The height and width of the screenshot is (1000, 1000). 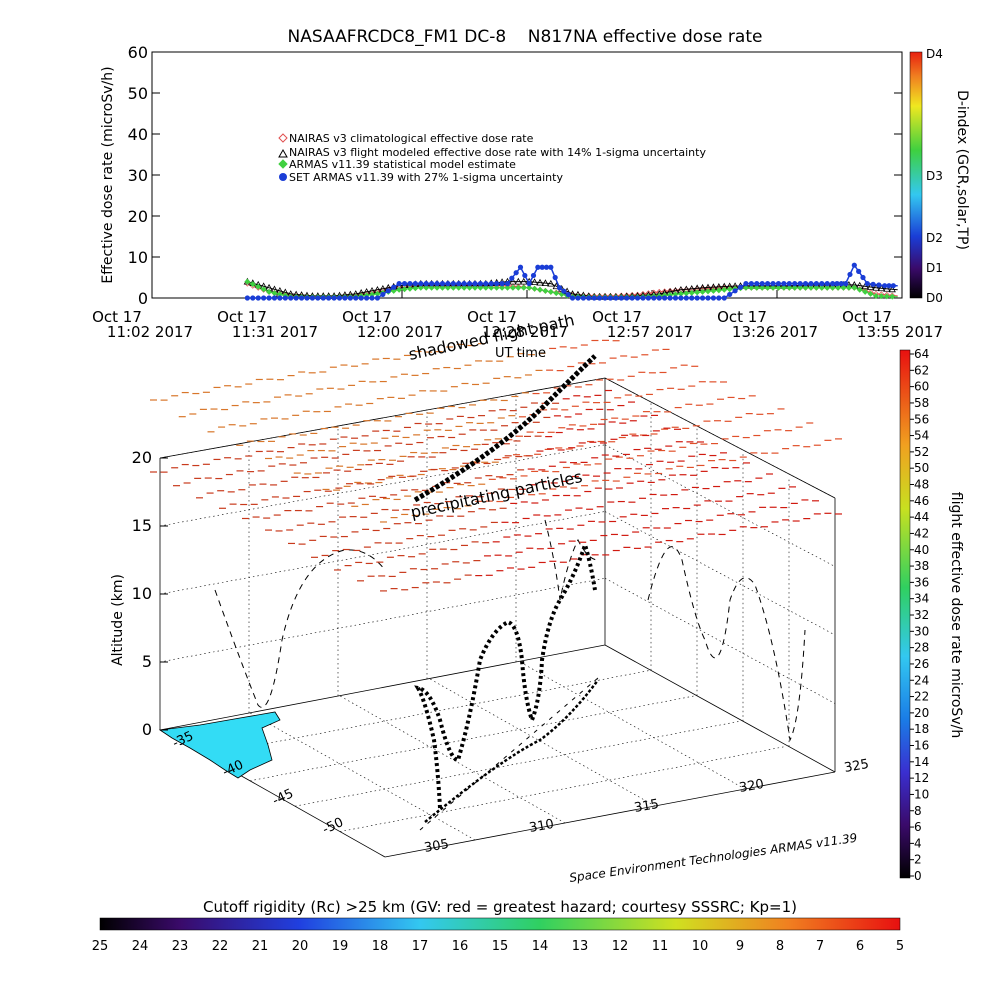 What do you see at coordinates (219, 745) in the screenshot?
I see `land-mass` at bounding box center [219, 745].